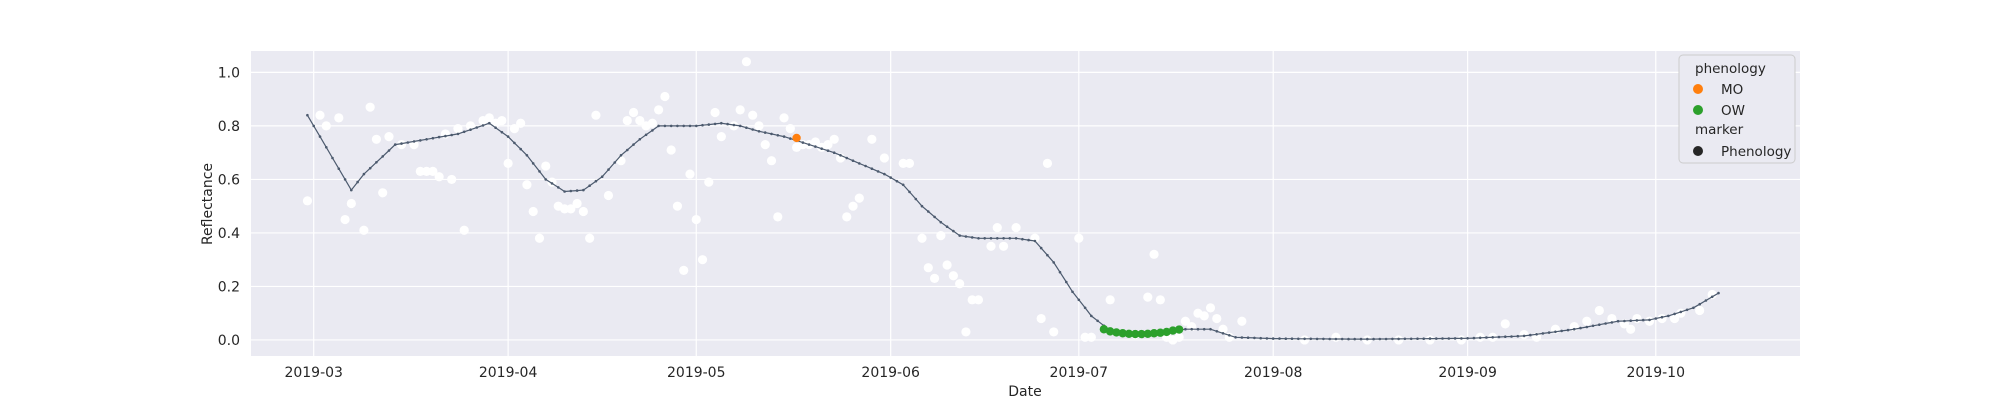 The image size is (2000, 400). What do you see at coordinates (1698, 89) in the screenshot?
I see `legend-marker-mo` at bounding box center [1698, 89].